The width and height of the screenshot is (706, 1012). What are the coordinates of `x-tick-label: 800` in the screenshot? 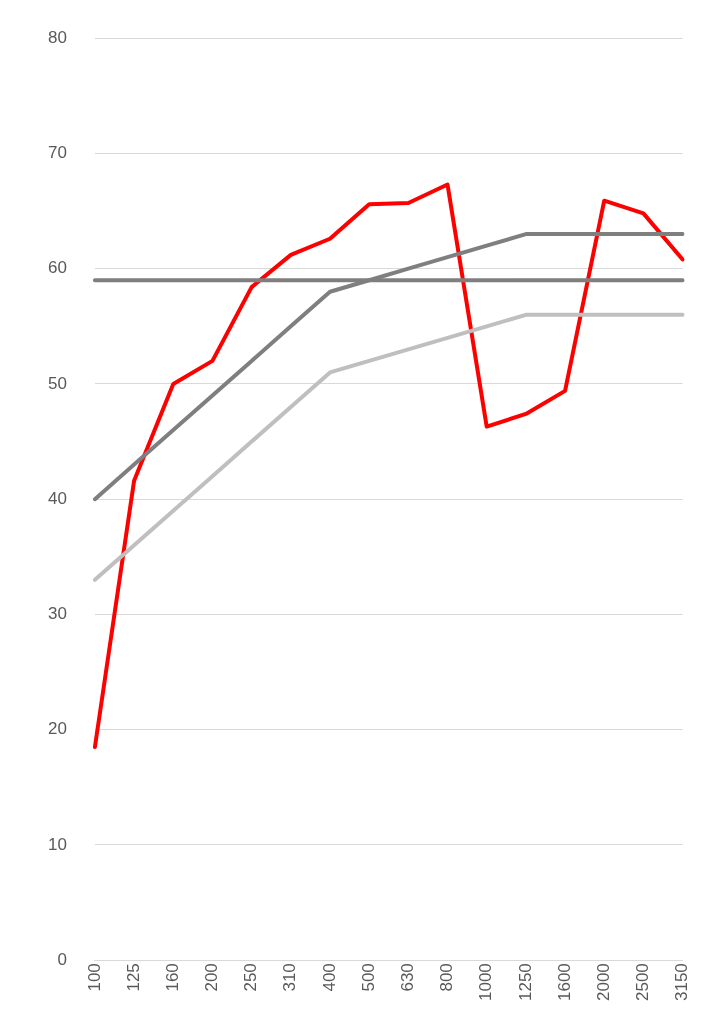 It's located at (447, 977).